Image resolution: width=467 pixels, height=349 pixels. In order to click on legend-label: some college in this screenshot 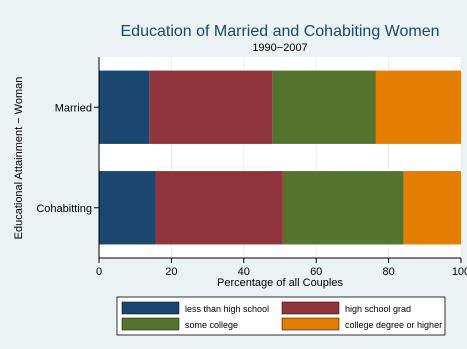, I will do `click(211, 325)`.